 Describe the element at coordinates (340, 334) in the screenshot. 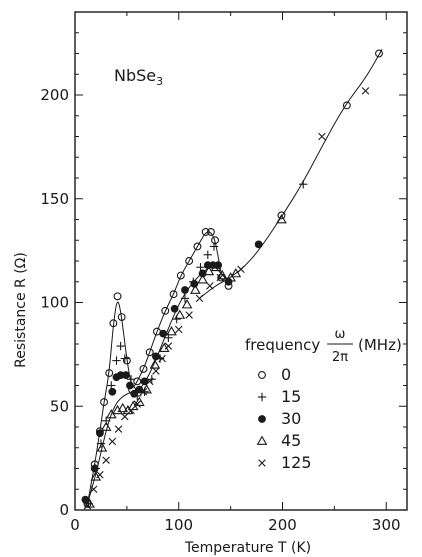

I see `legend-fraction-numerator: ω` at that location.